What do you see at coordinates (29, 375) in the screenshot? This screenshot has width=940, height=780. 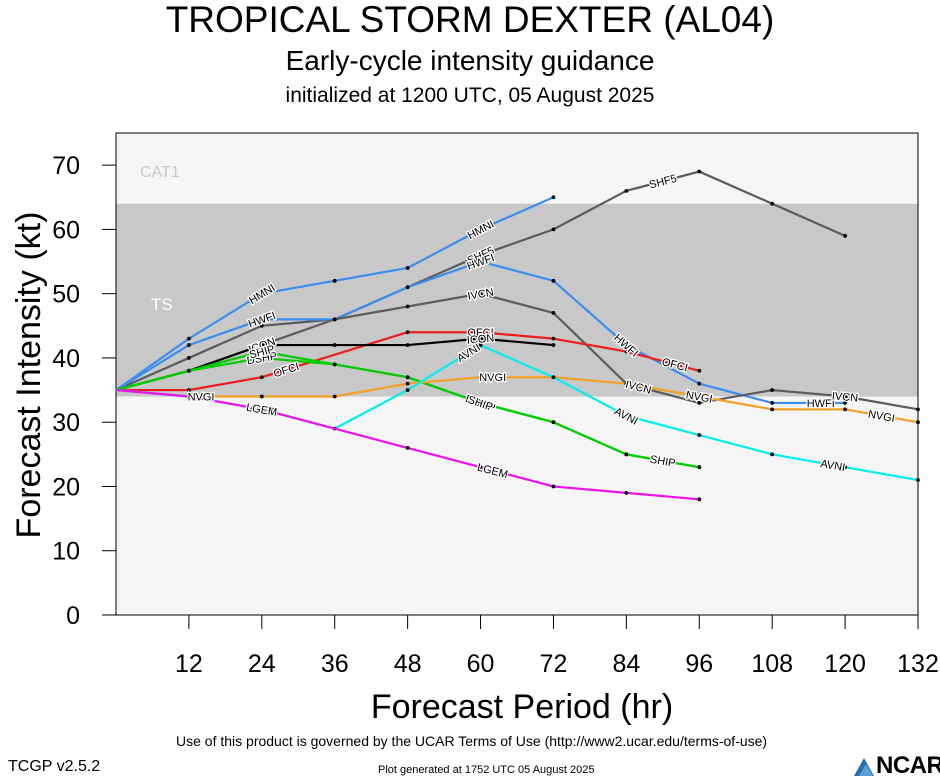 I see `y-axis-title: Forecast Intensity (kt)` at bounding box center [29, 375].